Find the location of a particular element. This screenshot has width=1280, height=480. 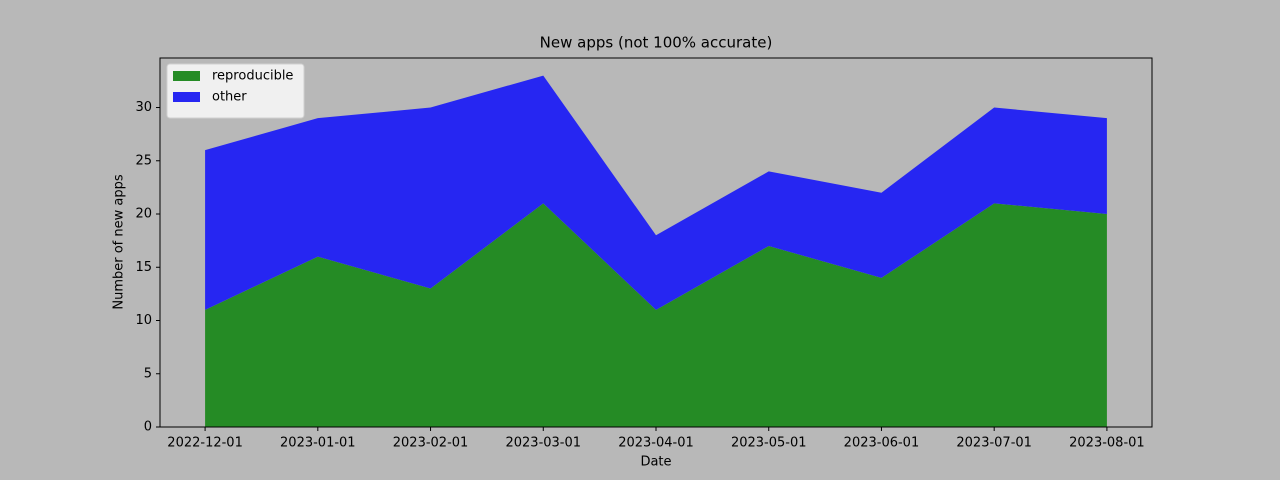

legend-box is located at coordinates (235, 91).